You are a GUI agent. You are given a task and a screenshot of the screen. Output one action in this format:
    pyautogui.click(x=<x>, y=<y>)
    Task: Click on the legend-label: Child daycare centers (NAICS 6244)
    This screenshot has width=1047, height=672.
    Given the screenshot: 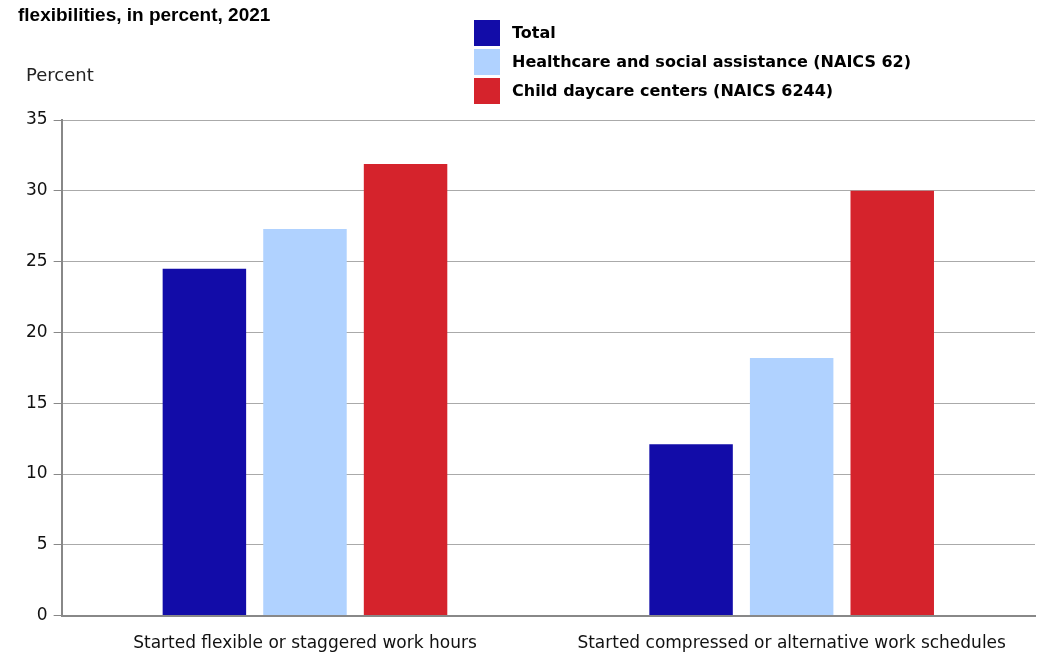 What is the action you would take?
    pyautogui.click(x=673, y=90)
    